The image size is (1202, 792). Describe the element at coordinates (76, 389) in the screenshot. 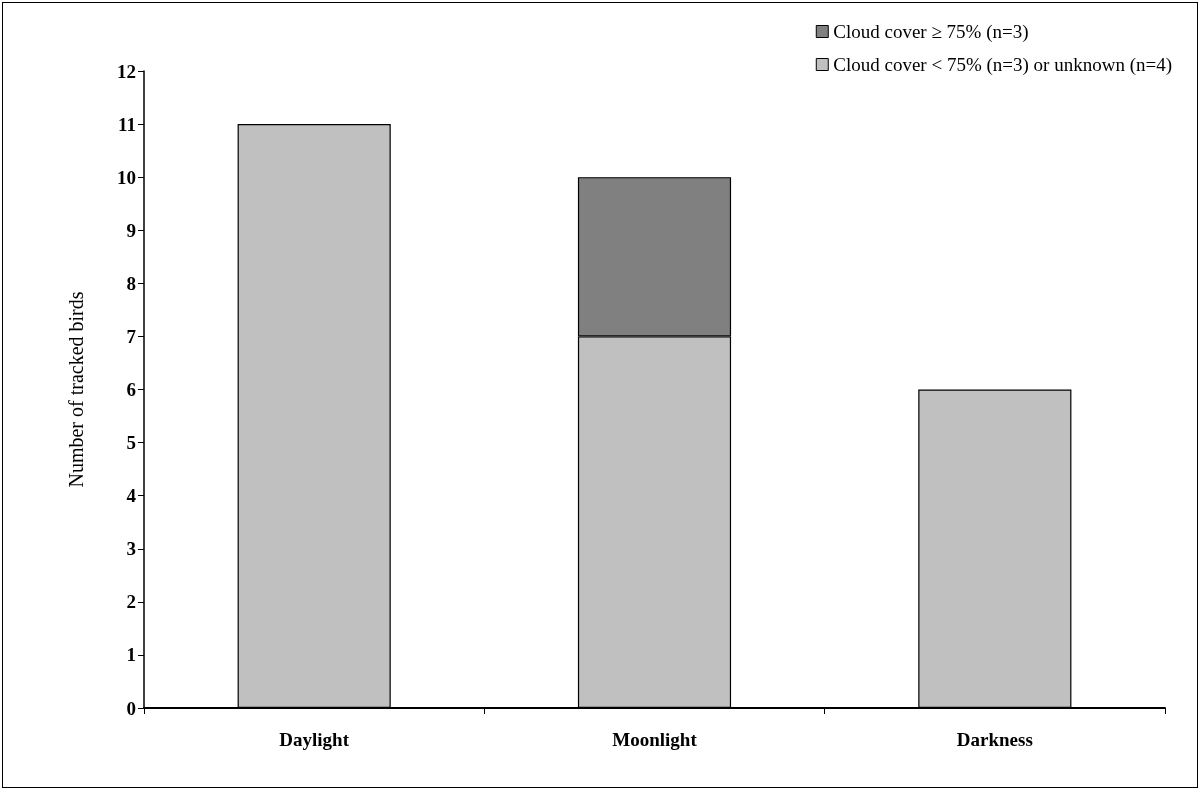

I see `y-axis-title: Number of tracked birds` at that location.